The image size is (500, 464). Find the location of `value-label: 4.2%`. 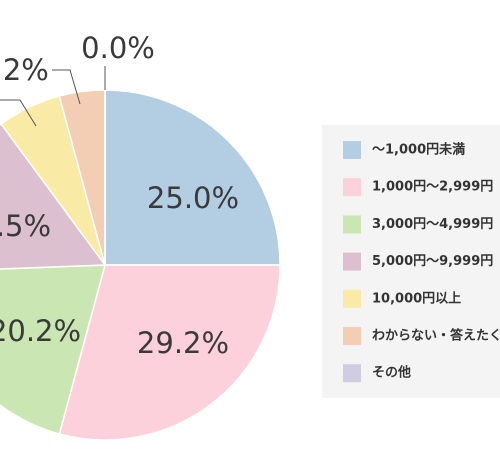

value-label: 4.2% is located at coordinates (24, 70).